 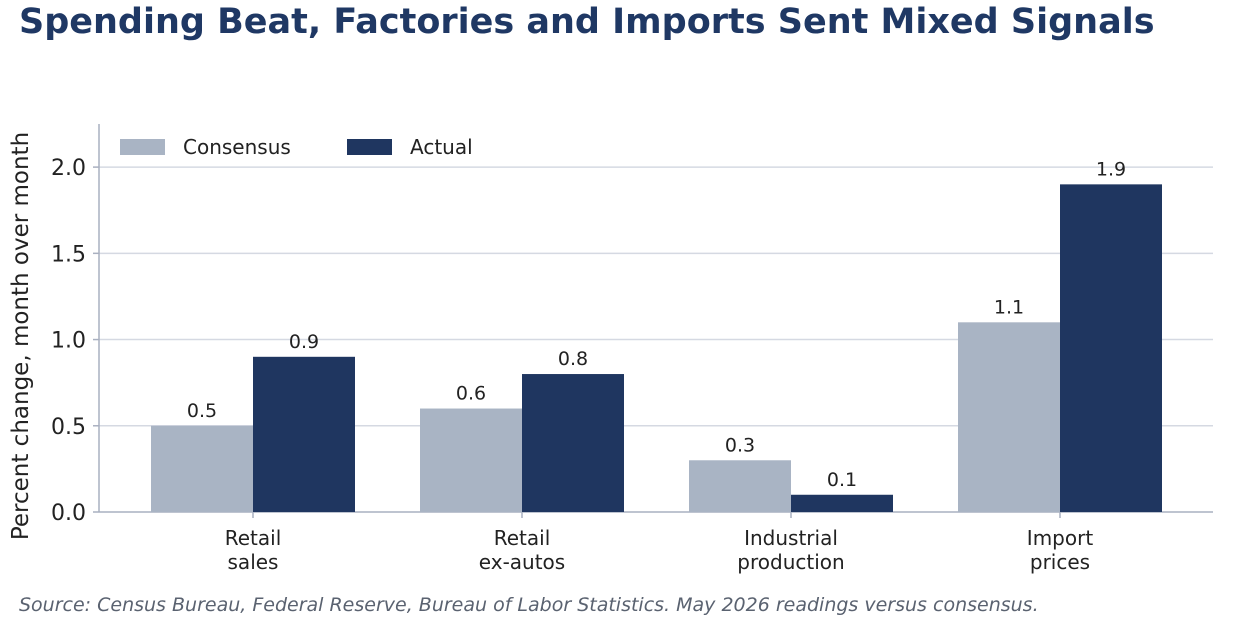 I want to click on x-tick-label: Import prices, so click(x=1060, y=550).